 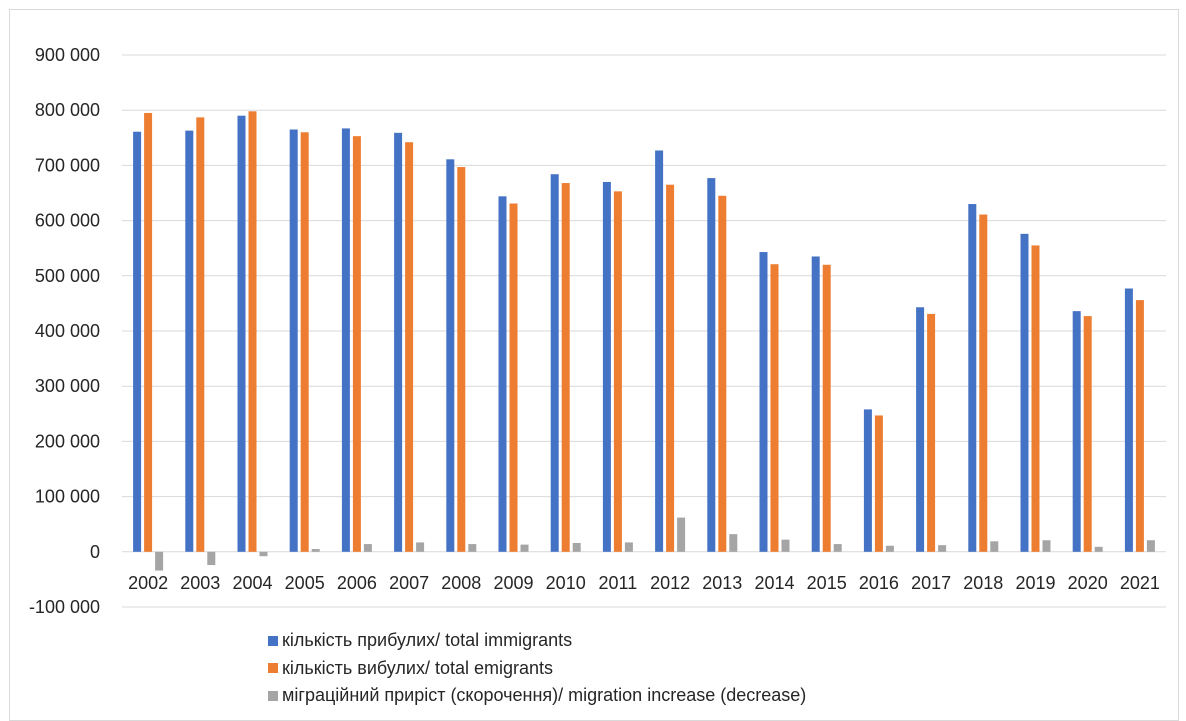 What do you see at coordinates (461, 359) in the screenshot?
I see `bar-emigrants-2008` at bounding box center [461, 359].